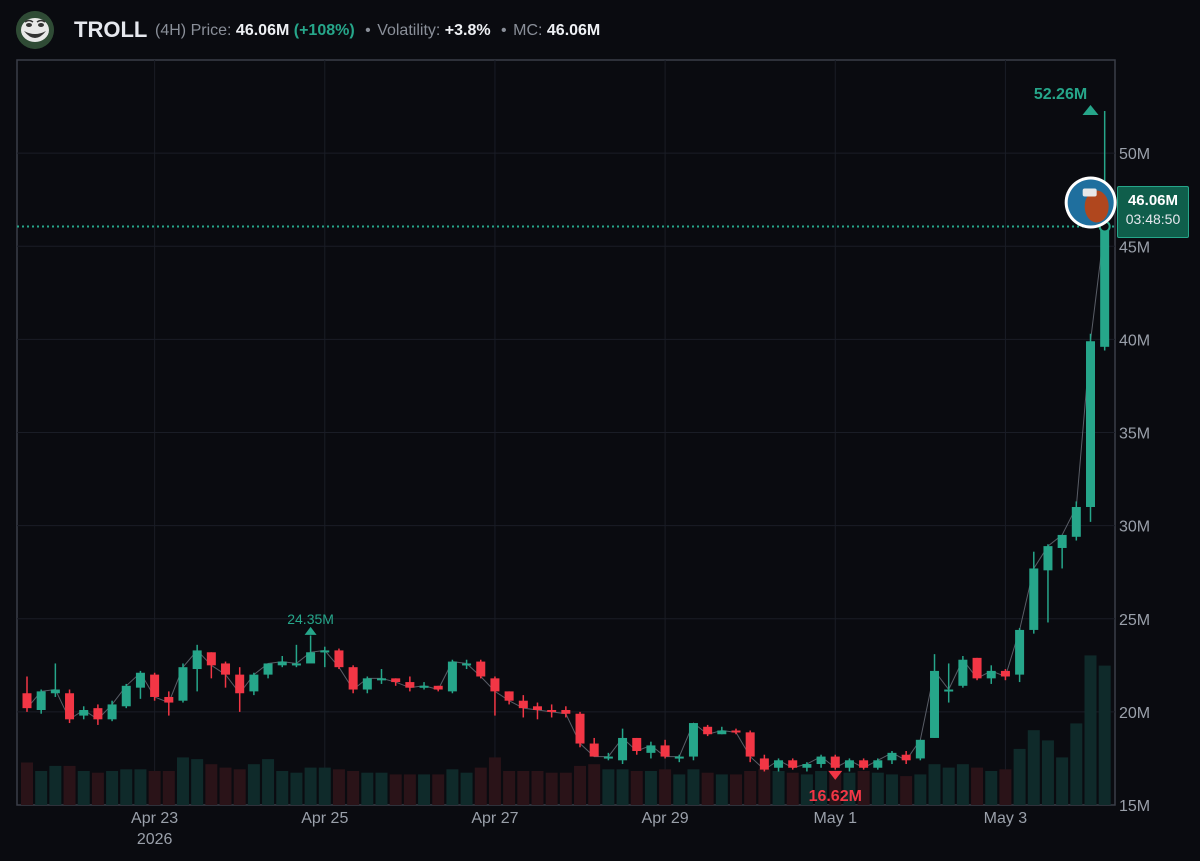 This screenshot has height=861, width=1200. Describe the element at coordinates (111, 29) in the screenshot. I see `token-symbol: TROLL` at that location.